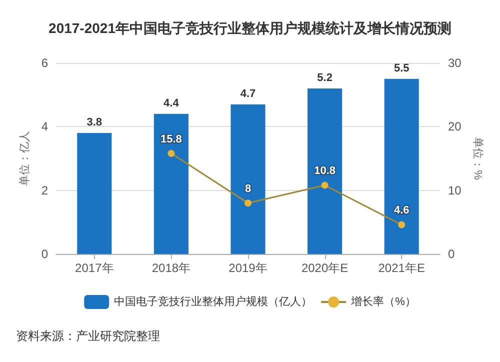 The width and height of the screenshot is (500, 362). Describe the element at coordinates (172, 103) in the screenshot. I see `data-label: 4.4` at that location.